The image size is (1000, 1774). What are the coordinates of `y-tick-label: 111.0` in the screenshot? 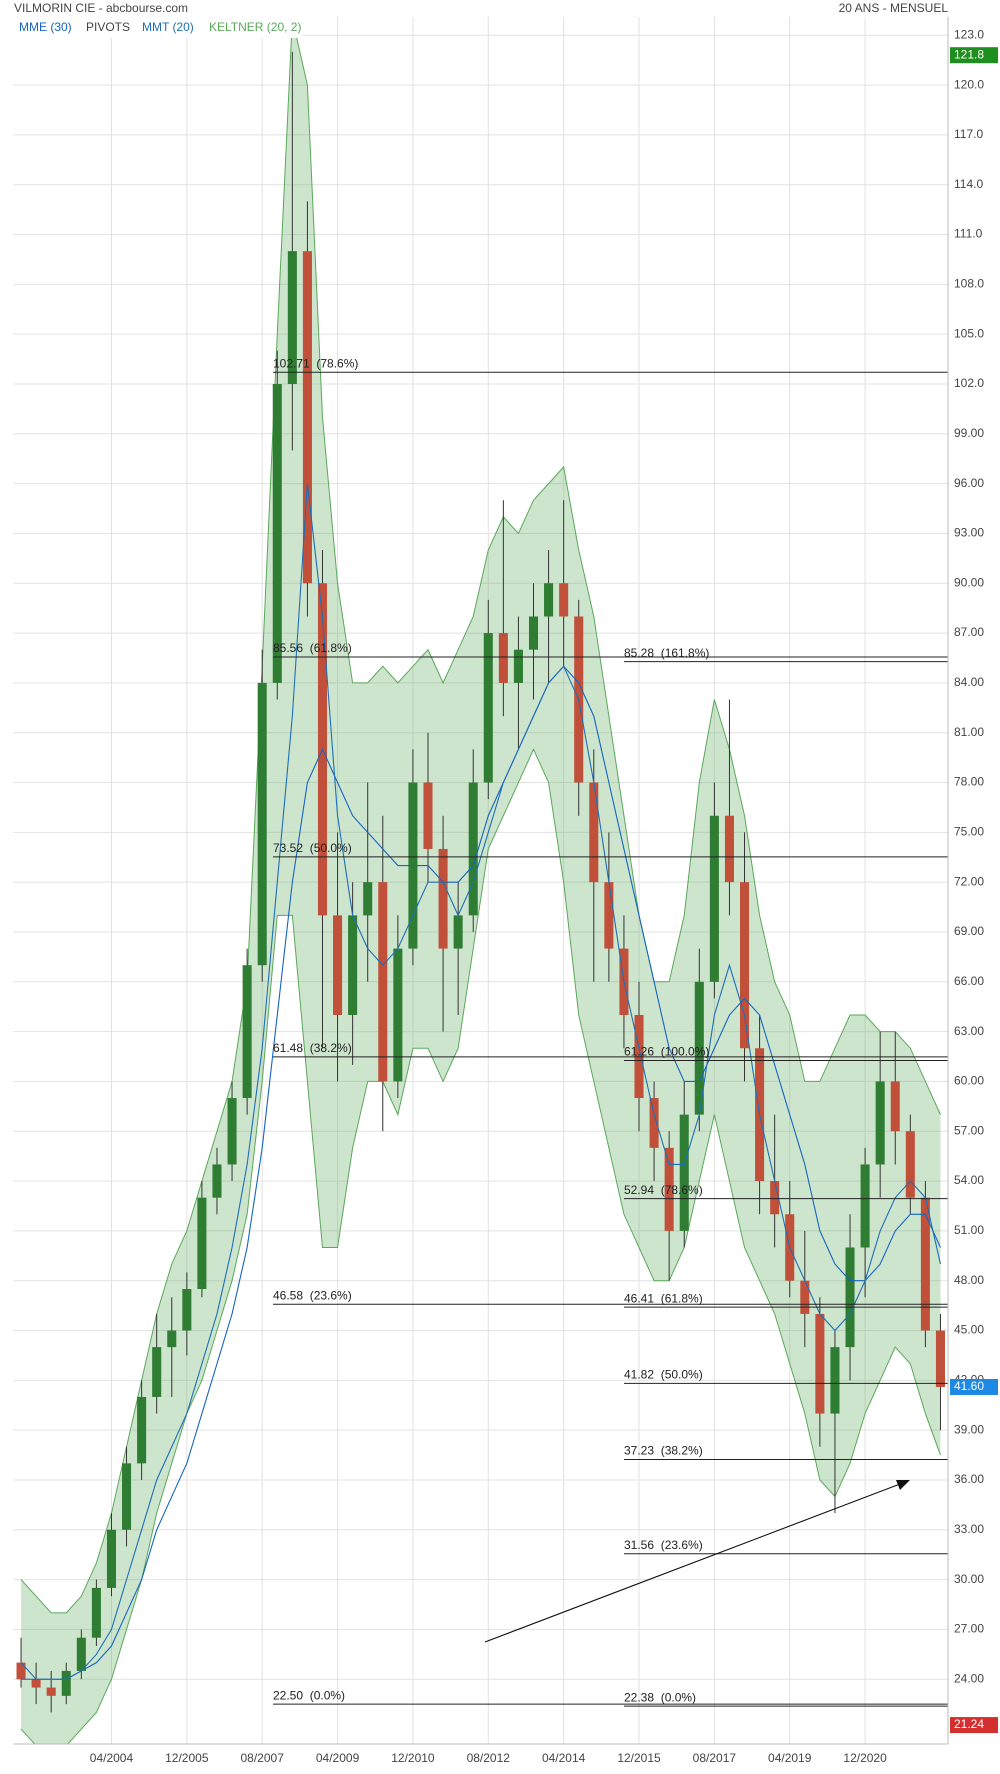 It's located at (968, 234).